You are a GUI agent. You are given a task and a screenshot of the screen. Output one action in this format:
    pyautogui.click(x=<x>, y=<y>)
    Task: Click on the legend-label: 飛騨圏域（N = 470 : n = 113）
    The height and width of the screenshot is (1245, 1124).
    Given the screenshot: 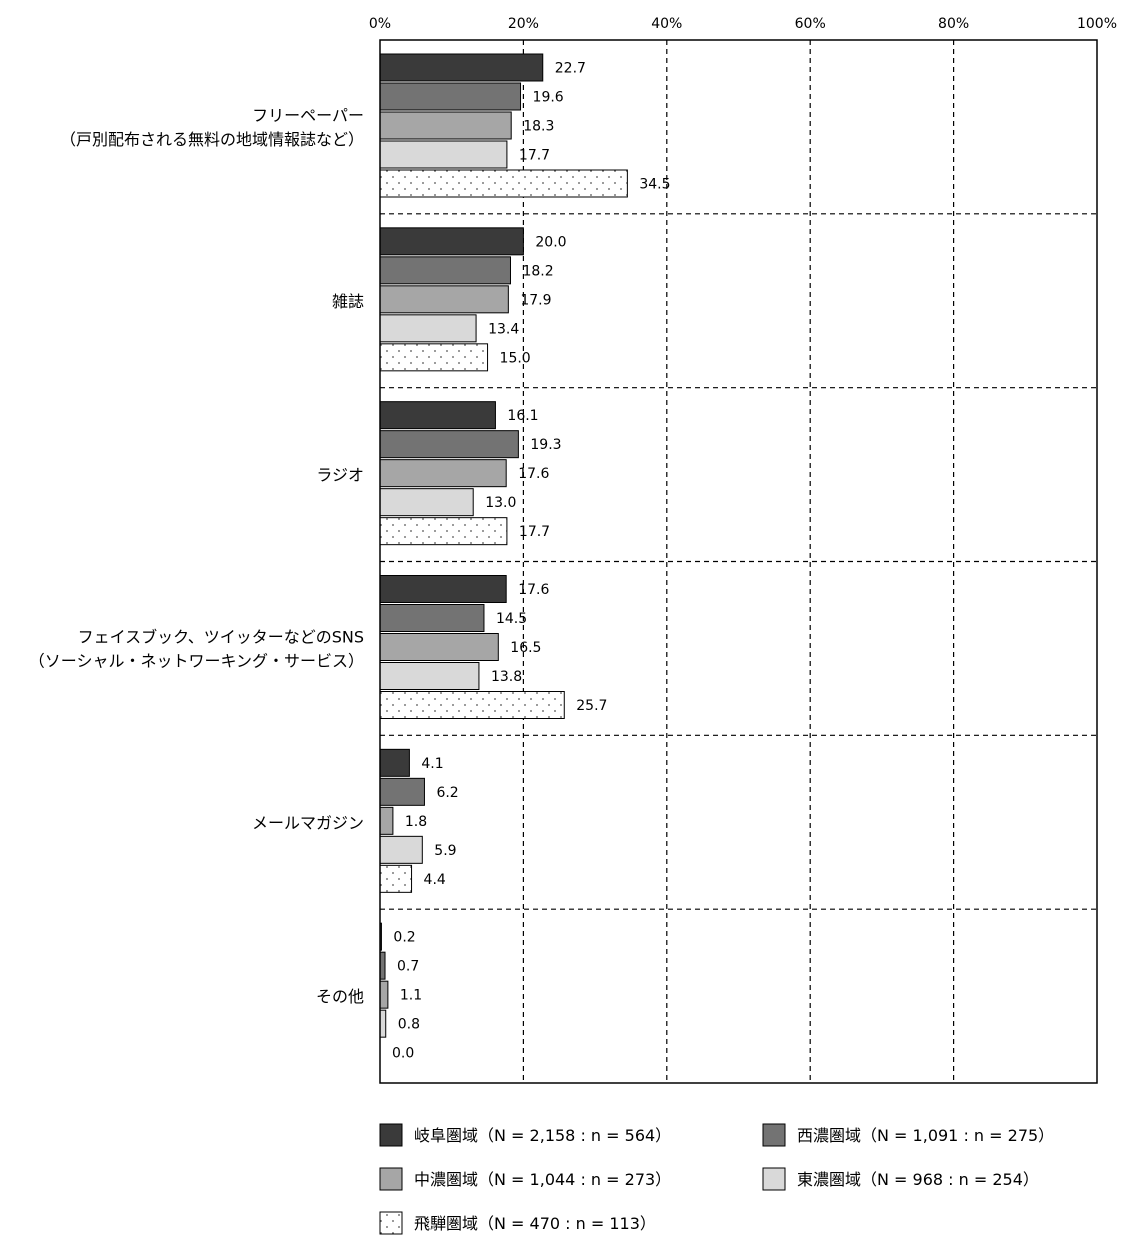 What is the action you would take?
    pyautogui.click(x=535, y=1223)
    